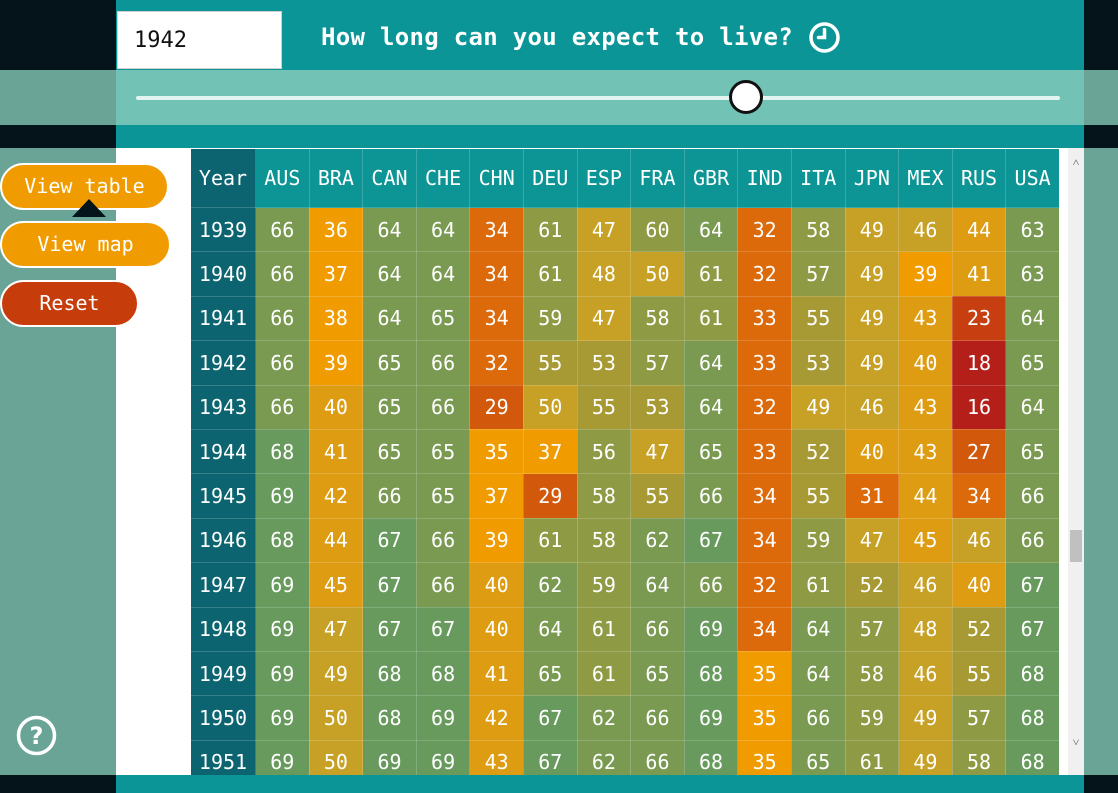 The image size is (1118, 793). Describe the element at coordinates (1076, 461) in the screenshot. I see `table-scrollbar: ˄ ˅` at that location.